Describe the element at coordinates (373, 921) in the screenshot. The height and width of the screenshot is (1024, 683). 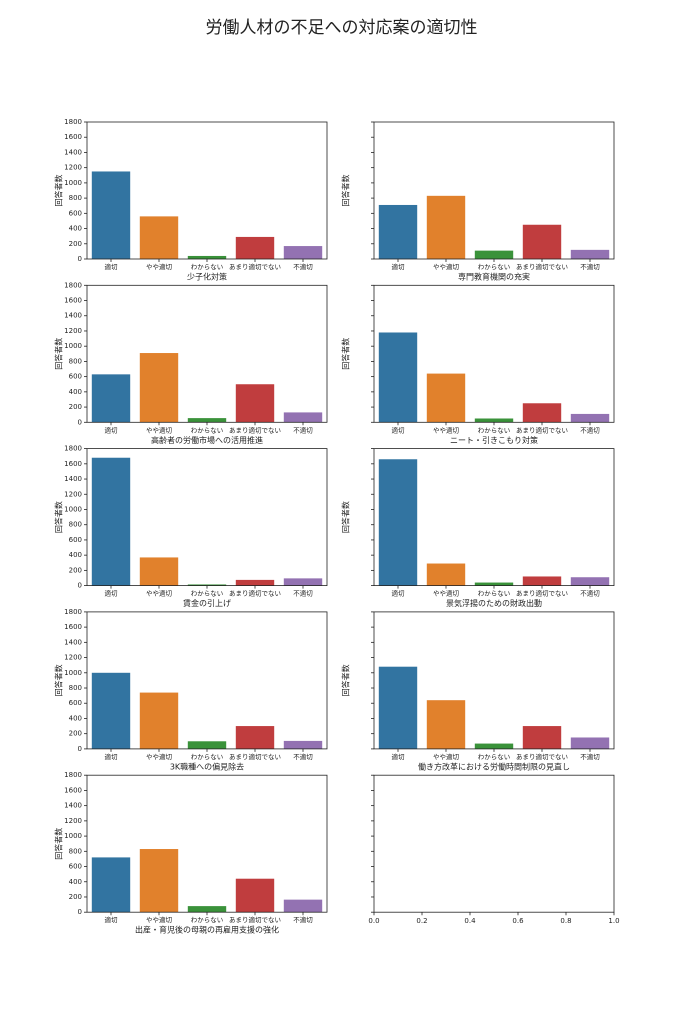
I see `x-tick-label: 0.0` at that location.